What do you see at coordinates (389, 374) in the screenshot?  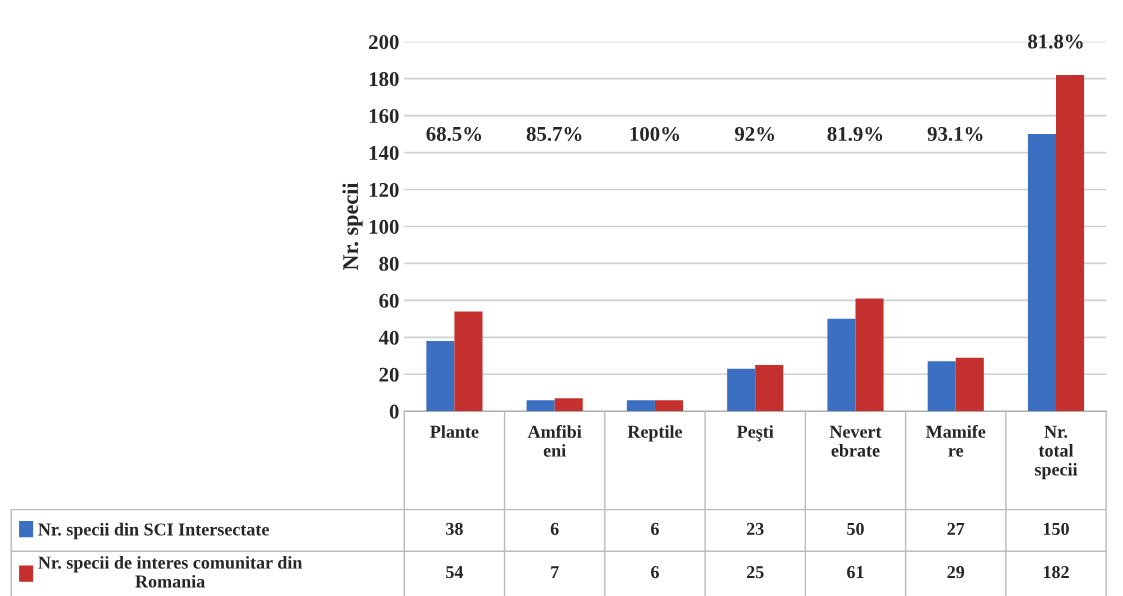 I see `y-tick-label: 20` at bounding box center [389, 374].